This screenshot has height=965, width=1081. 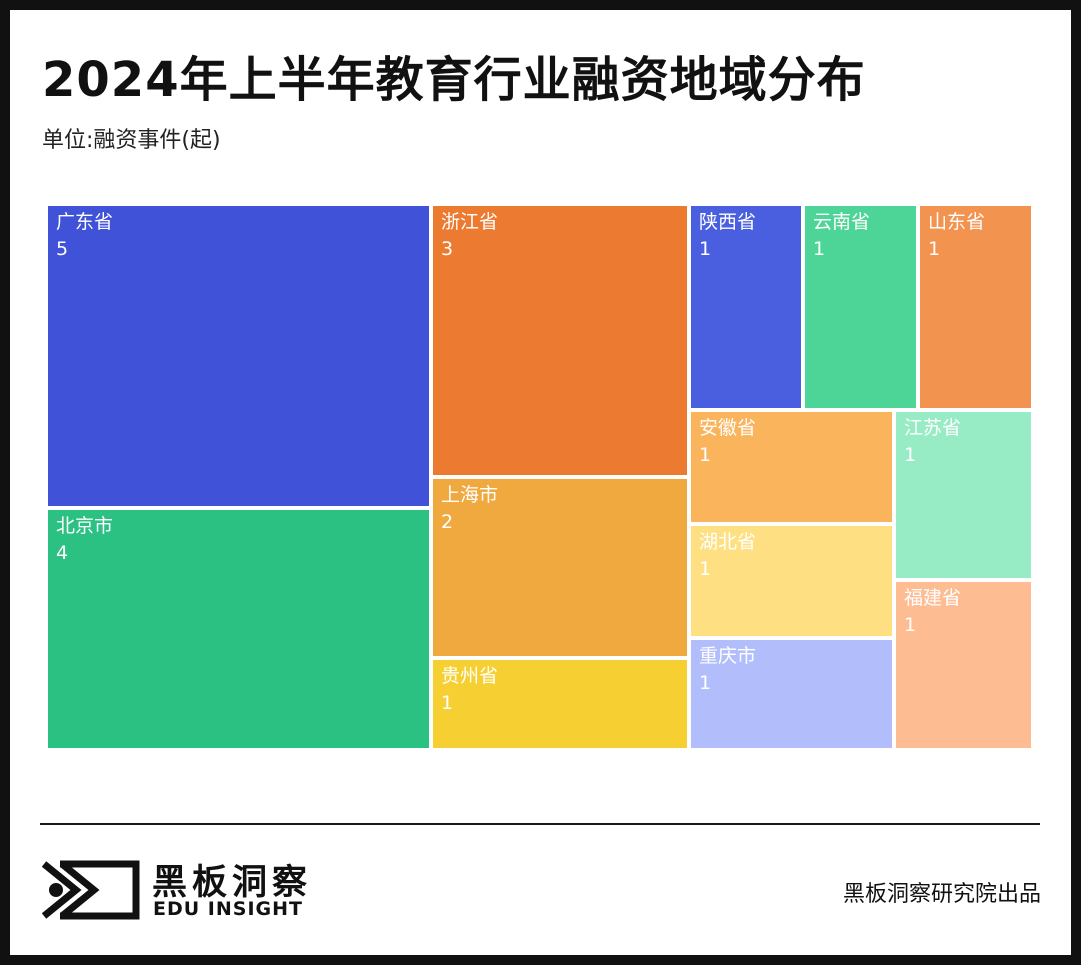 I want to click on treemap-cell: 陕西省 1, so click(x=746, y=307).